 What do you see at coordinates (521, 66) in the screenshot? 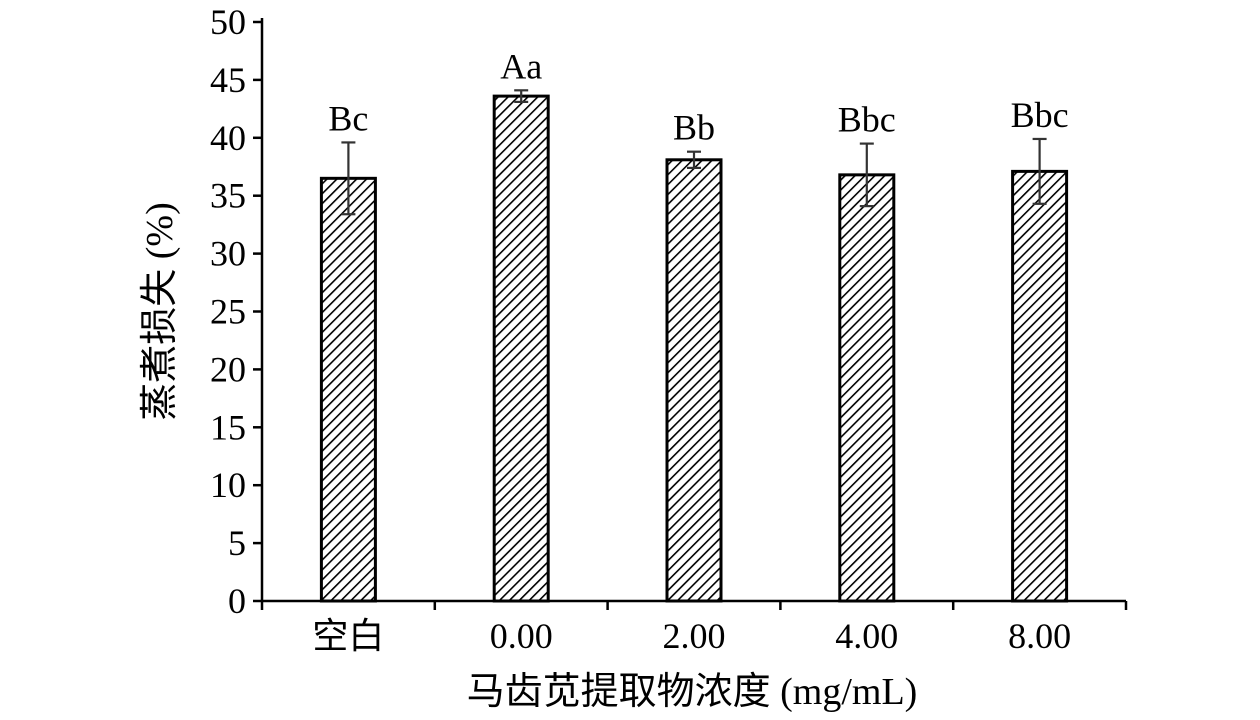
I see `significance-label: Aa` at bounding box center [521, 66].